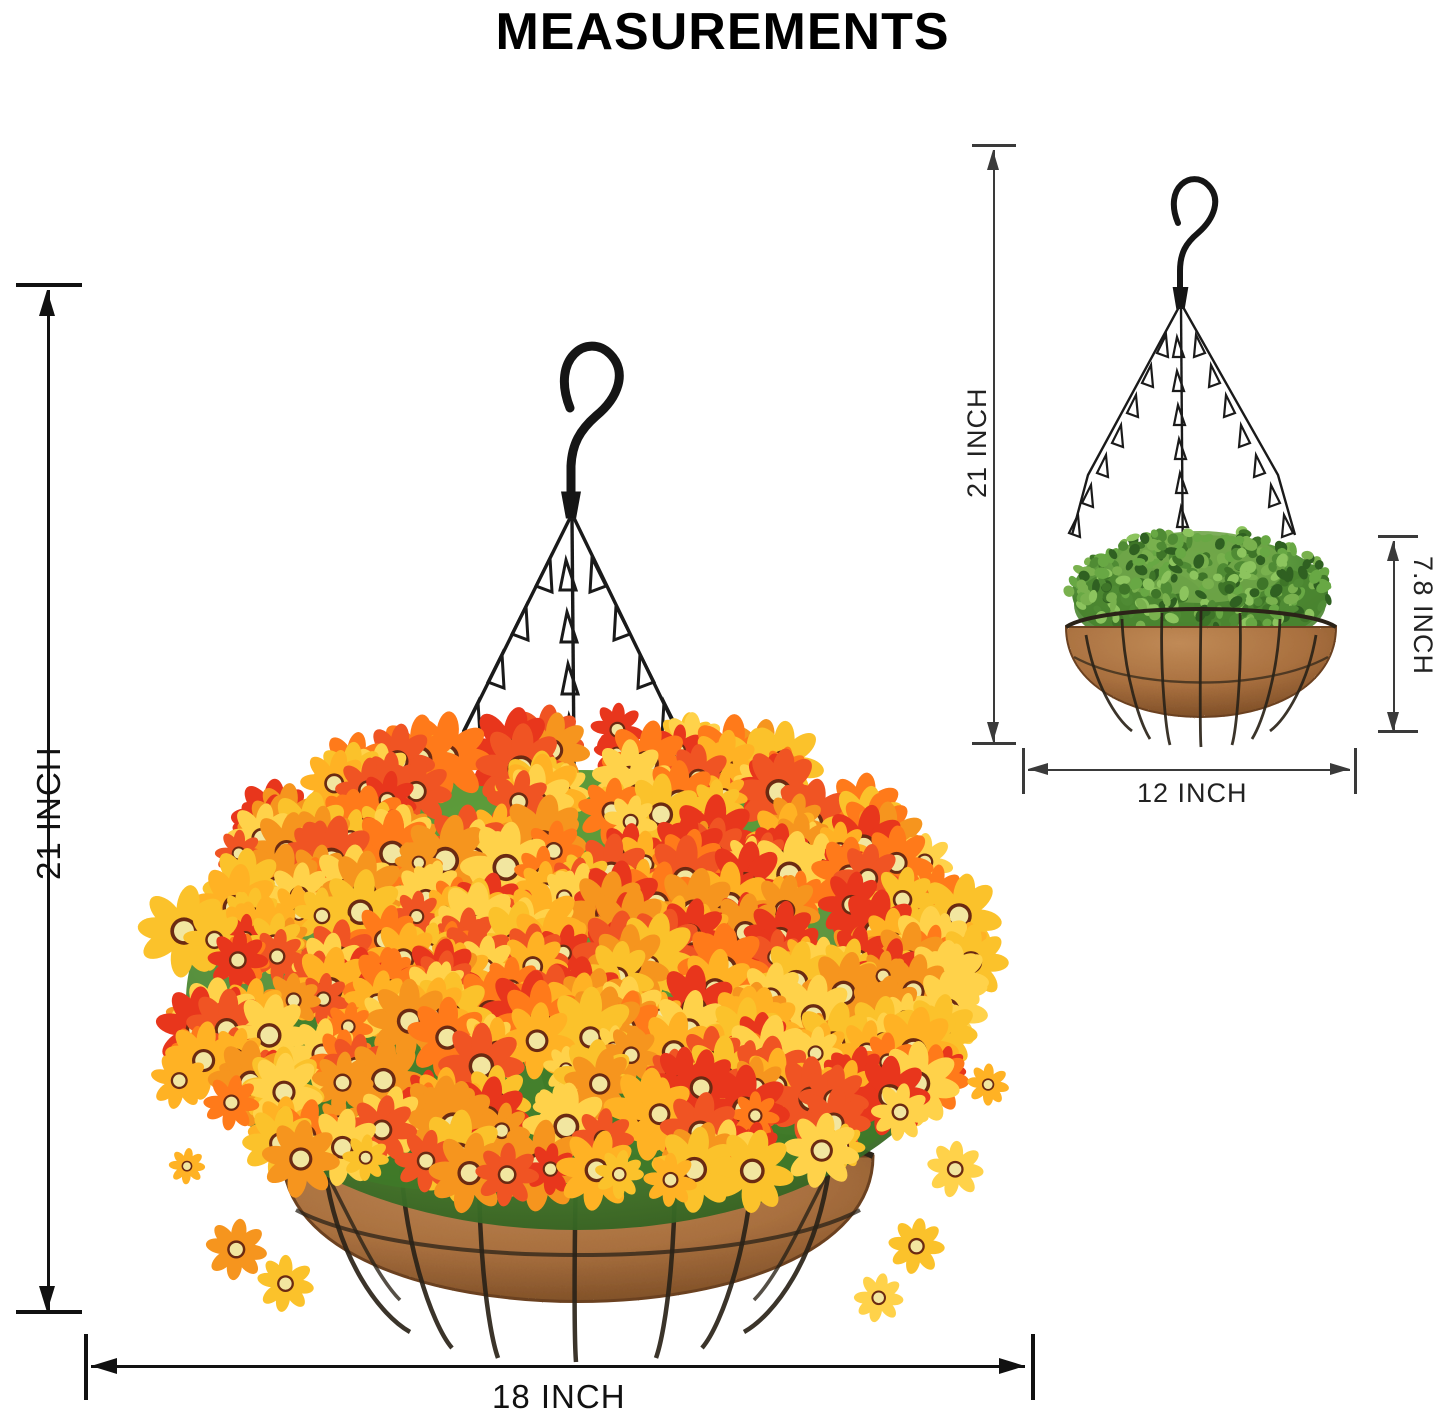 This screenshot has height=1428, width=1445. I want to click on small-basket-svg, so click(1200, 462).